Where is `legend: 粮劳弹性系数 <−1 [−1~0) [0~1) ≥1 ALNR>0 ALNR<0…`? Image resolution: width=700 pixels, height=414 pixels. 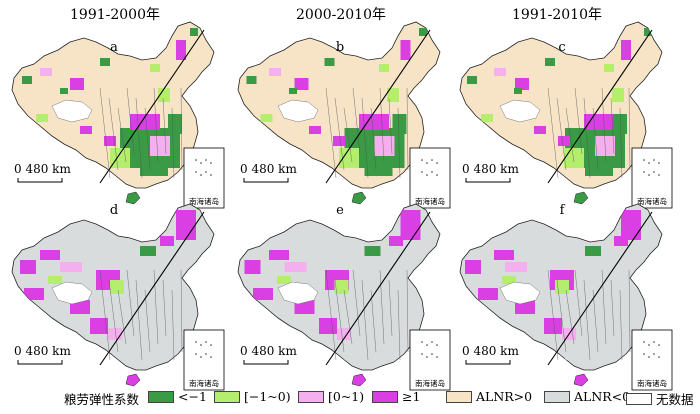 legend: 粮劳弹性系数 <−1 [−1~0) [0~1) ≥1 ALNR>0 ALNR<0… is located at coordinates (350, 398).